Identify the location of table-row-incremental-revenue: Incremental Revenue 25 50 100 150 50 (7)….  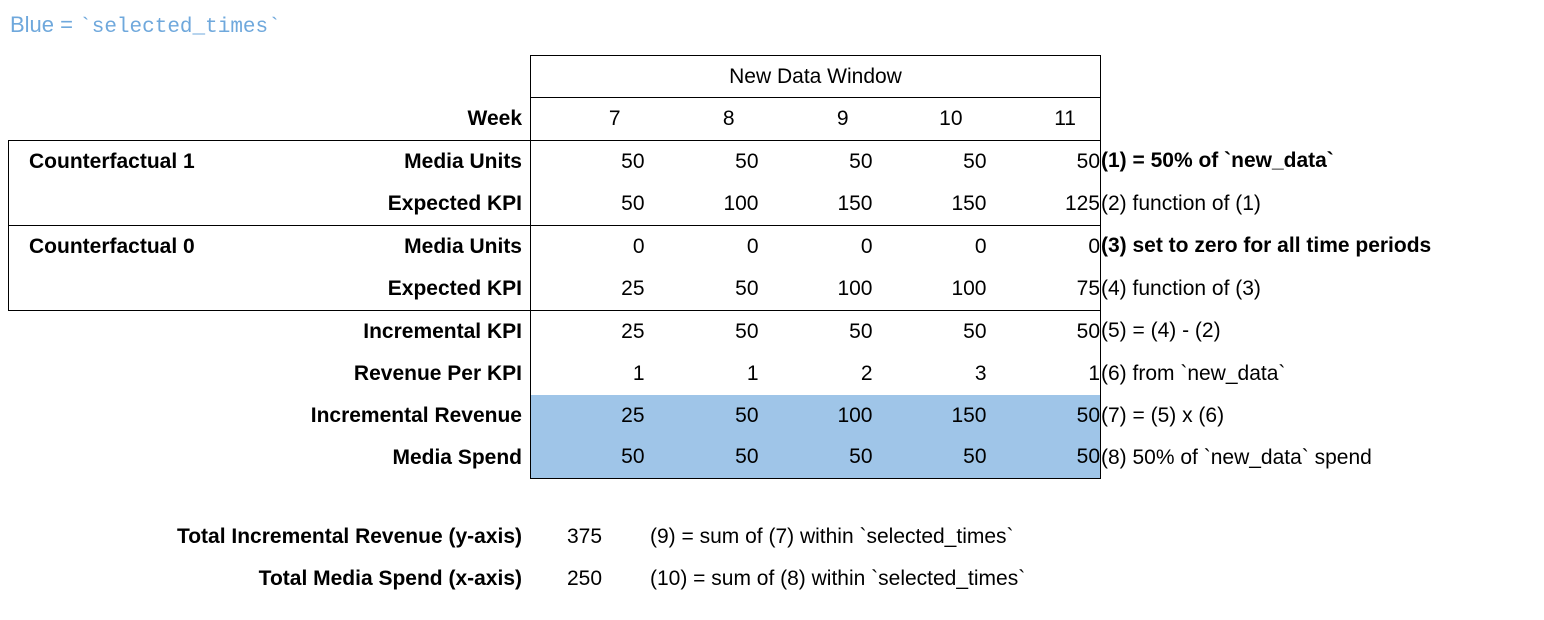
(773, 415).